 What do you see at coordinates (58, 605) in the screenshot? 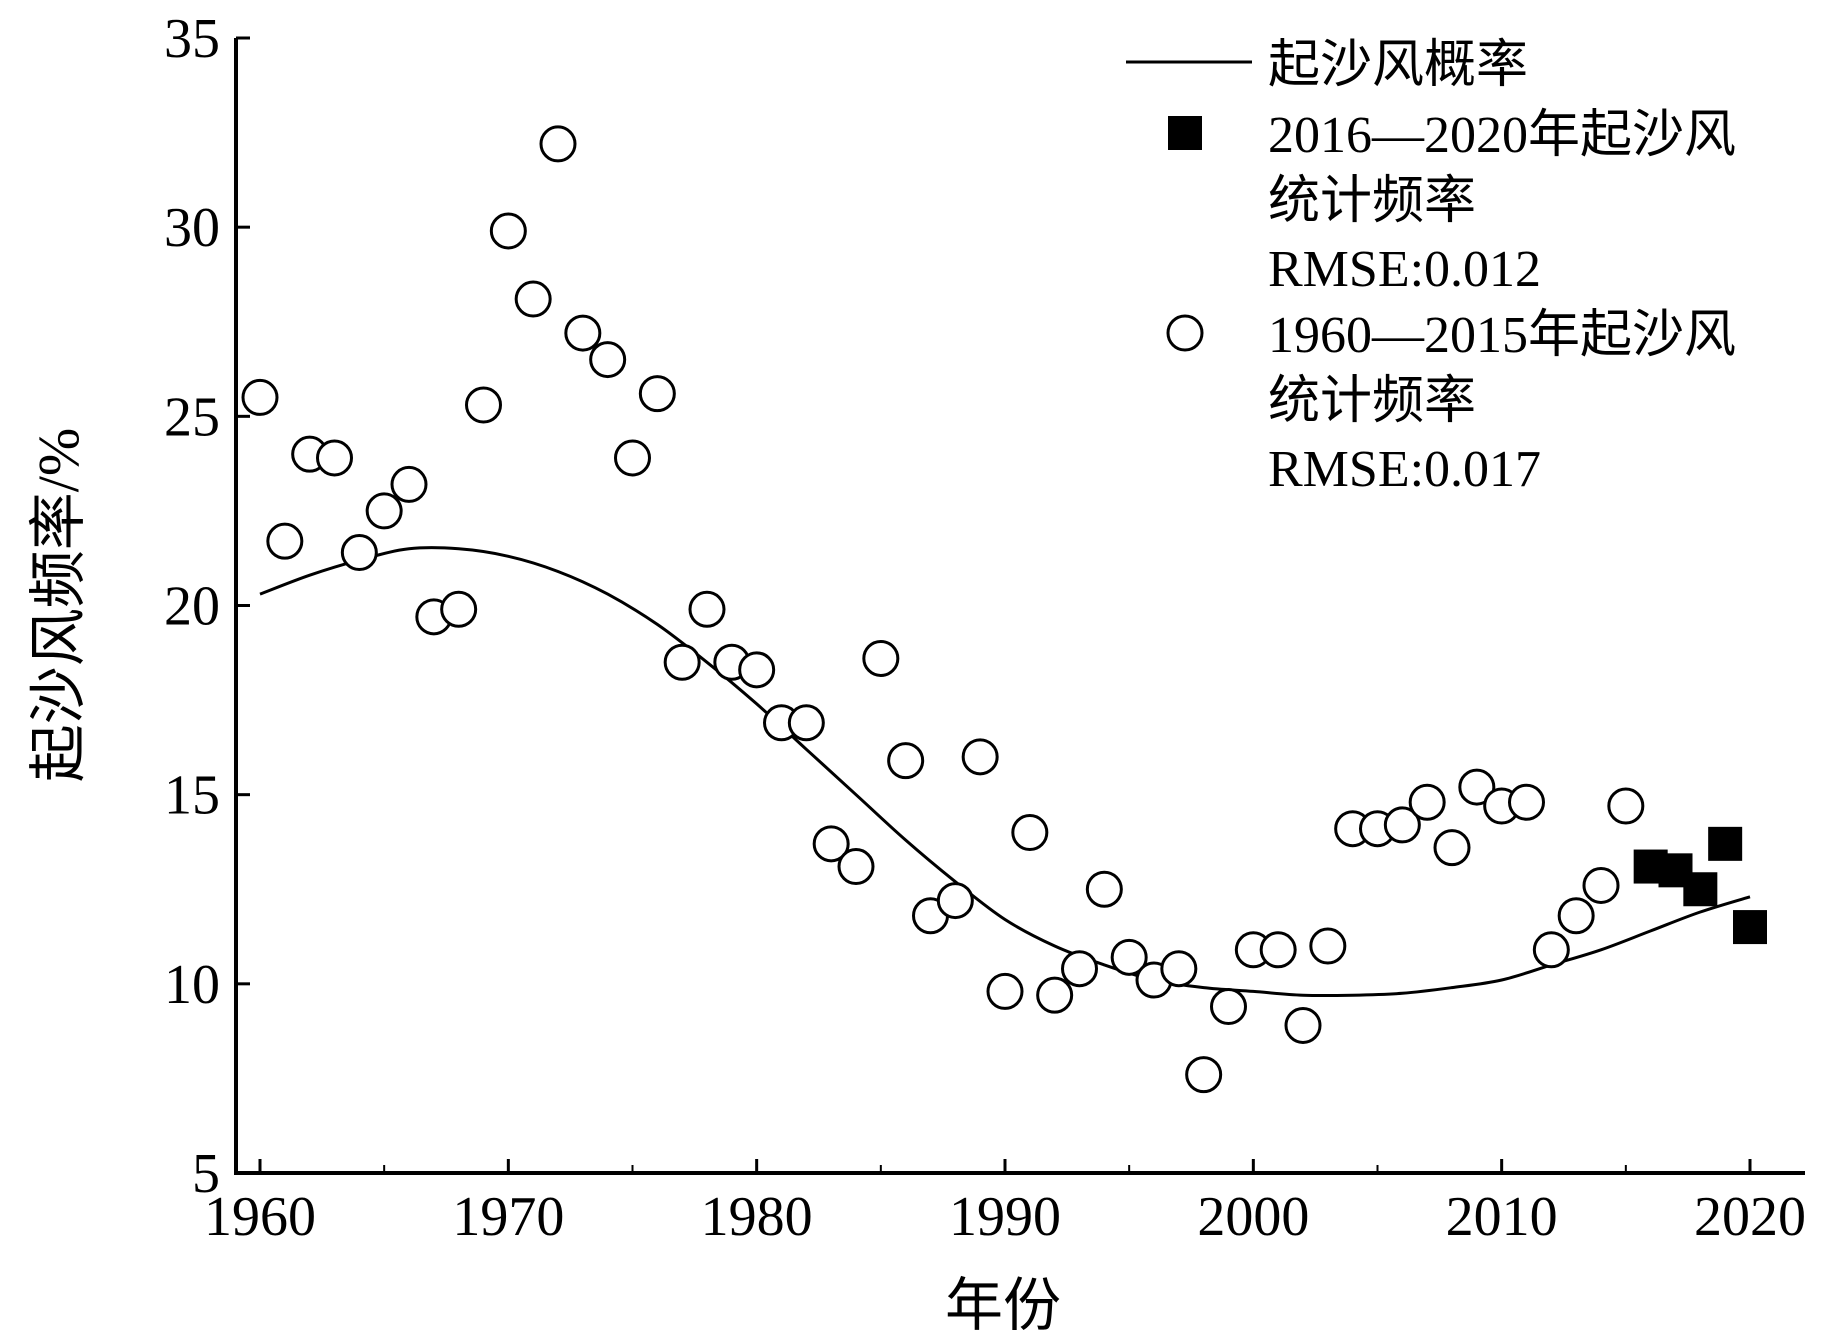
I see `y-axis-title: 起沙风频率/%` at bounding box center [58, 605].